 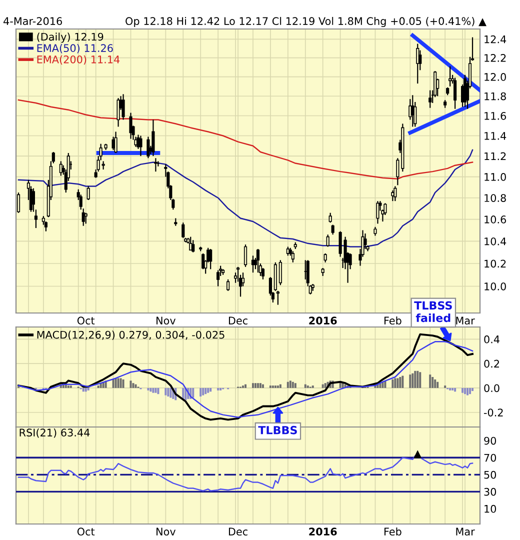 What do you see at coordinates (495, 220) in the screenshot?
I see `y-tick-label: 10.6` at bounding box center [495, 220].